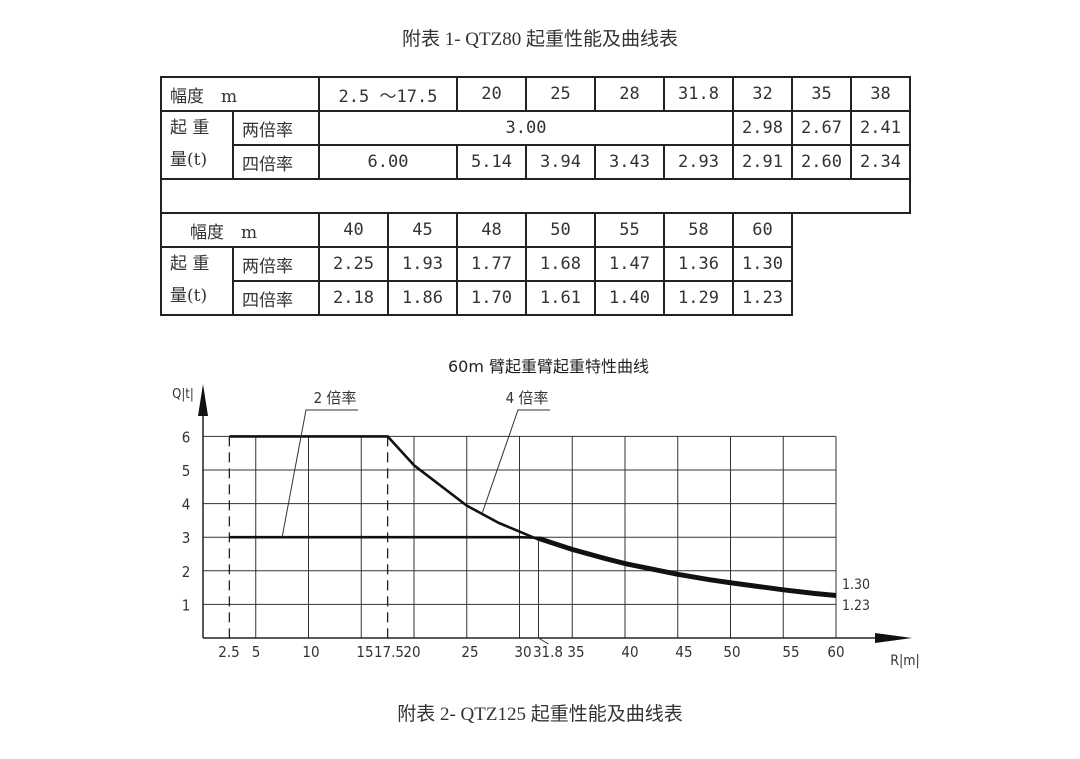 The height and width of the screenshot is (759, 1080). Describe the element at coordinates (698, 298) in the screenshot. I see `load-cell: 1.29` at that location.